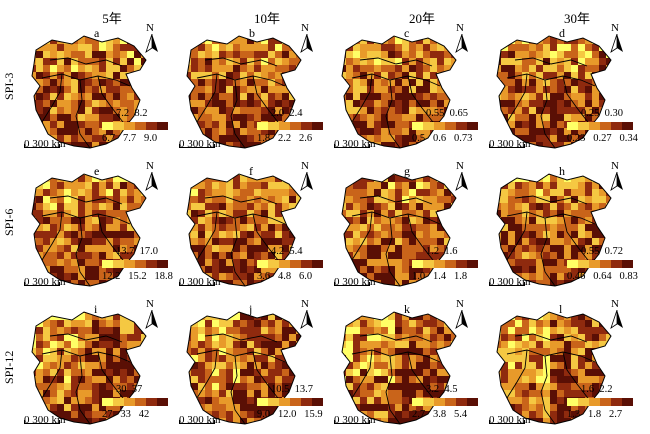 Image resolution: width=650 pixels, height=434 pixels. I want to click on column-header-30yr: 30年, so click(576, 18).